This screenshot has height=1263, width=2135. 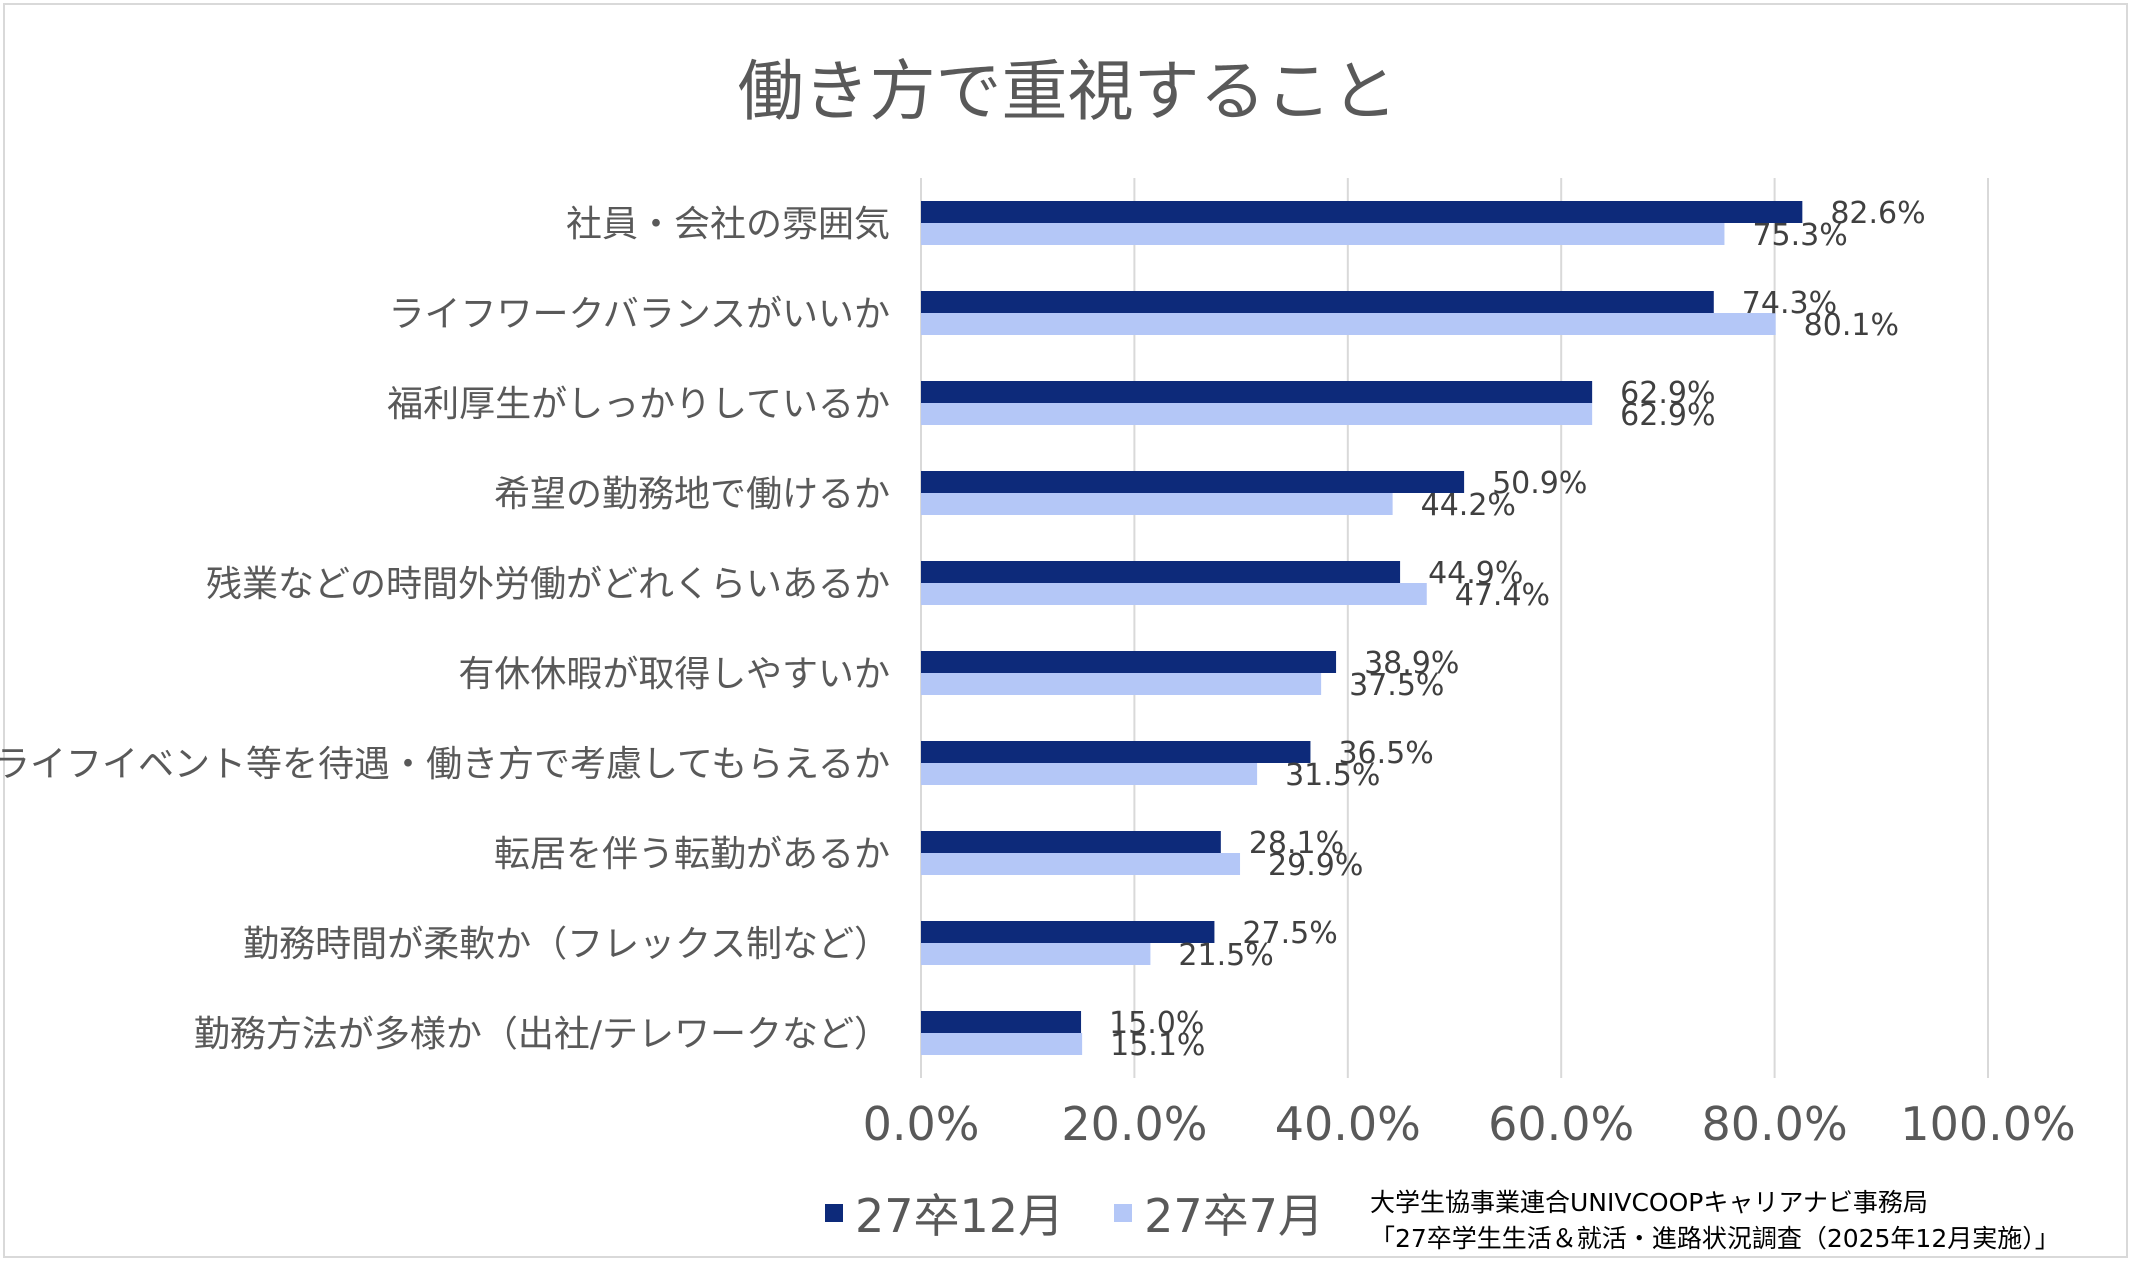 I want to click on data-label-series-1-cat-2: 74.3%, so click(x=1789, y=303).